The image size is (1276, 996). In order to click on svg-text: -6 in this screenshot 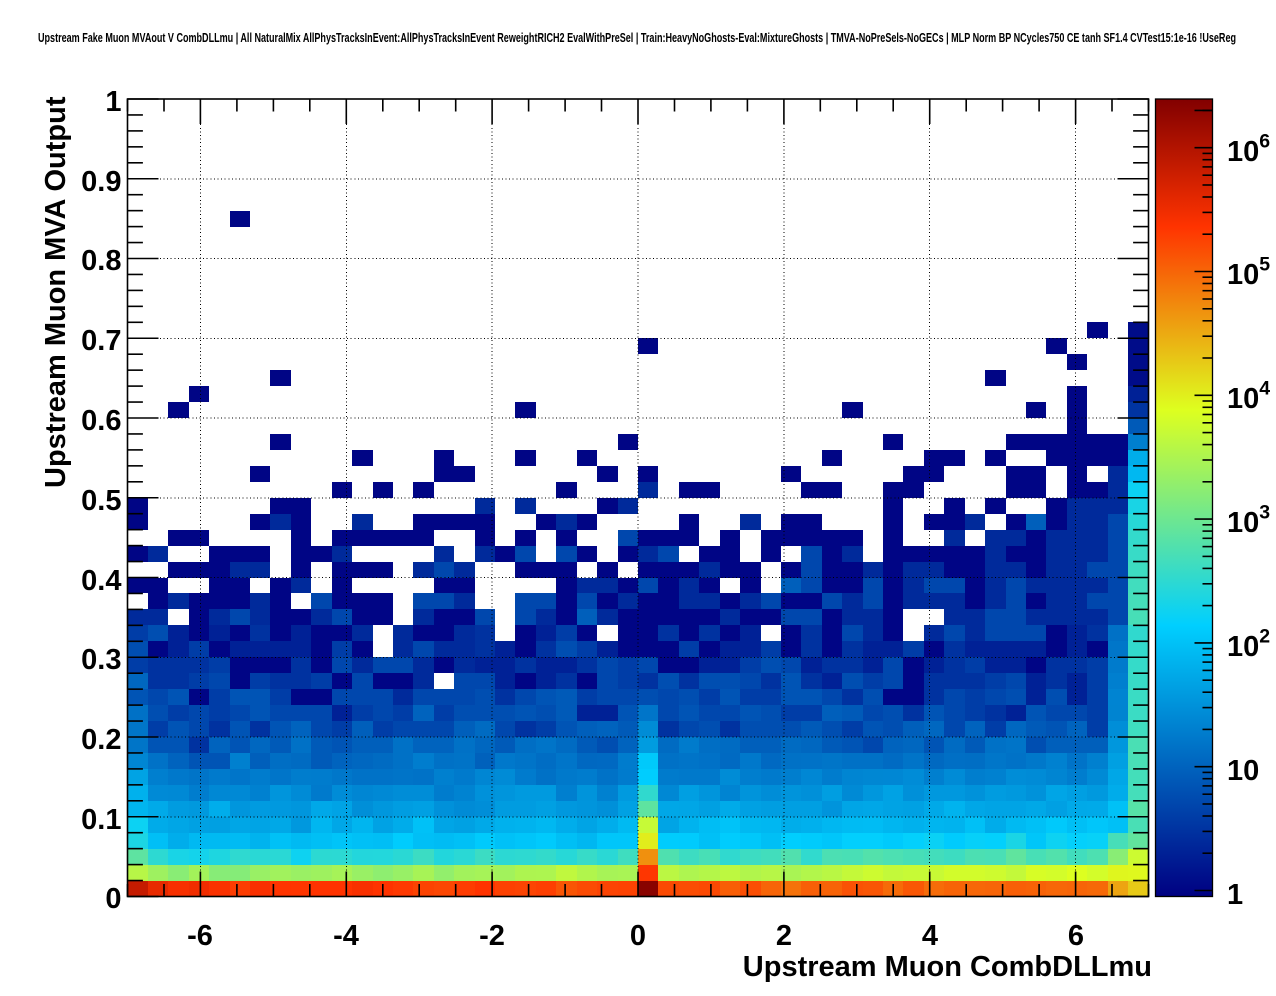, I will do `click(200, 936)`.